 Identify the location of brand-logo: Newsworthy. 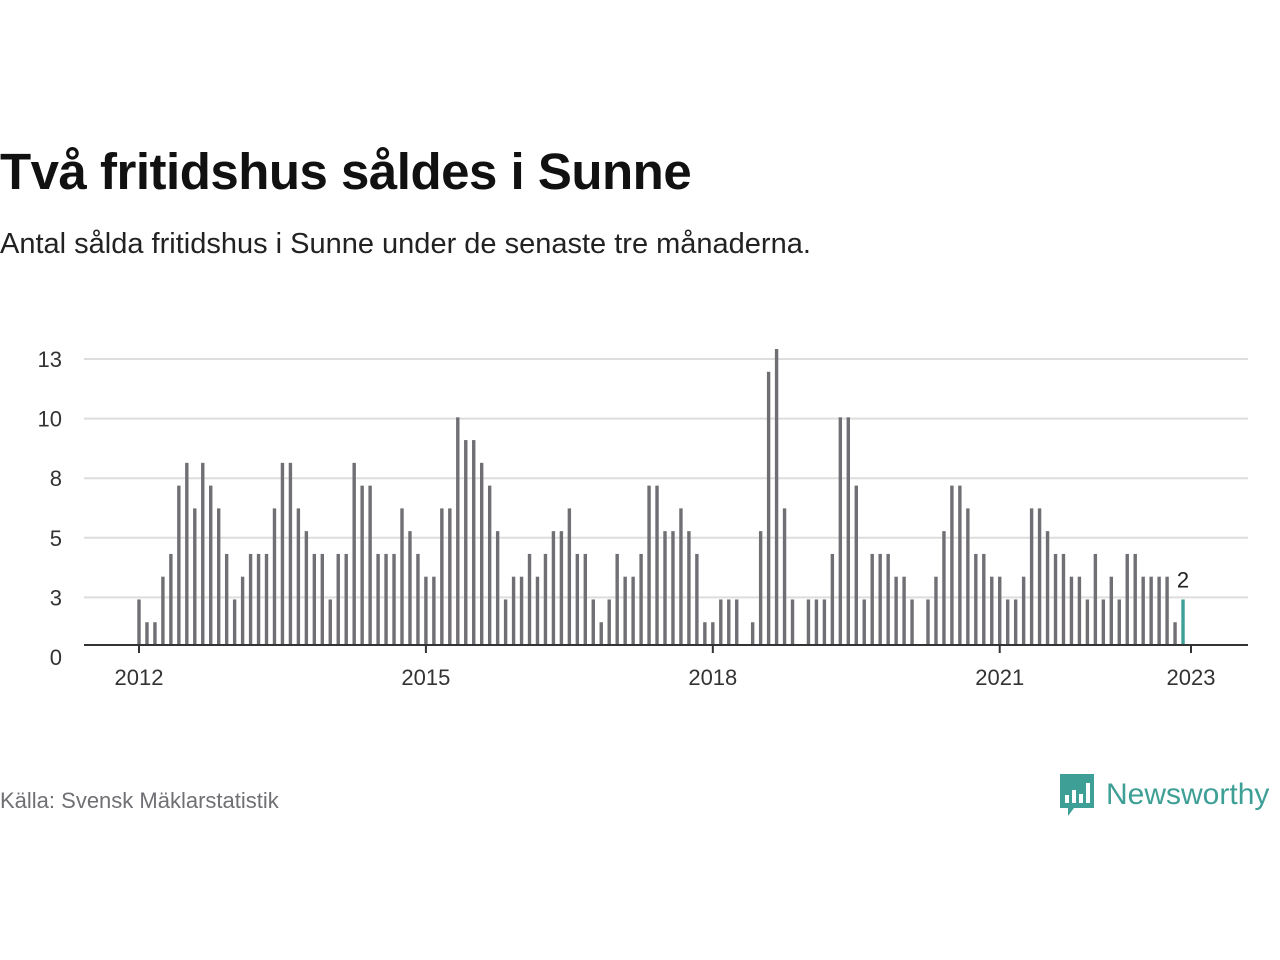
(1163, 795).